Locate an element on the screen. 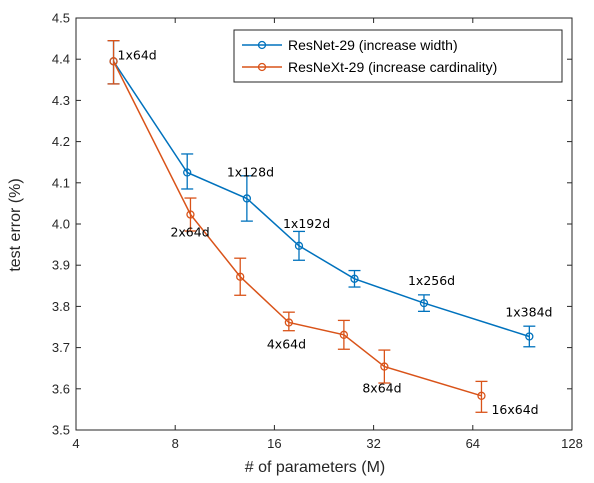  legend-entry: ResNet-29 (increase width) is located at coordinates (373, 45).